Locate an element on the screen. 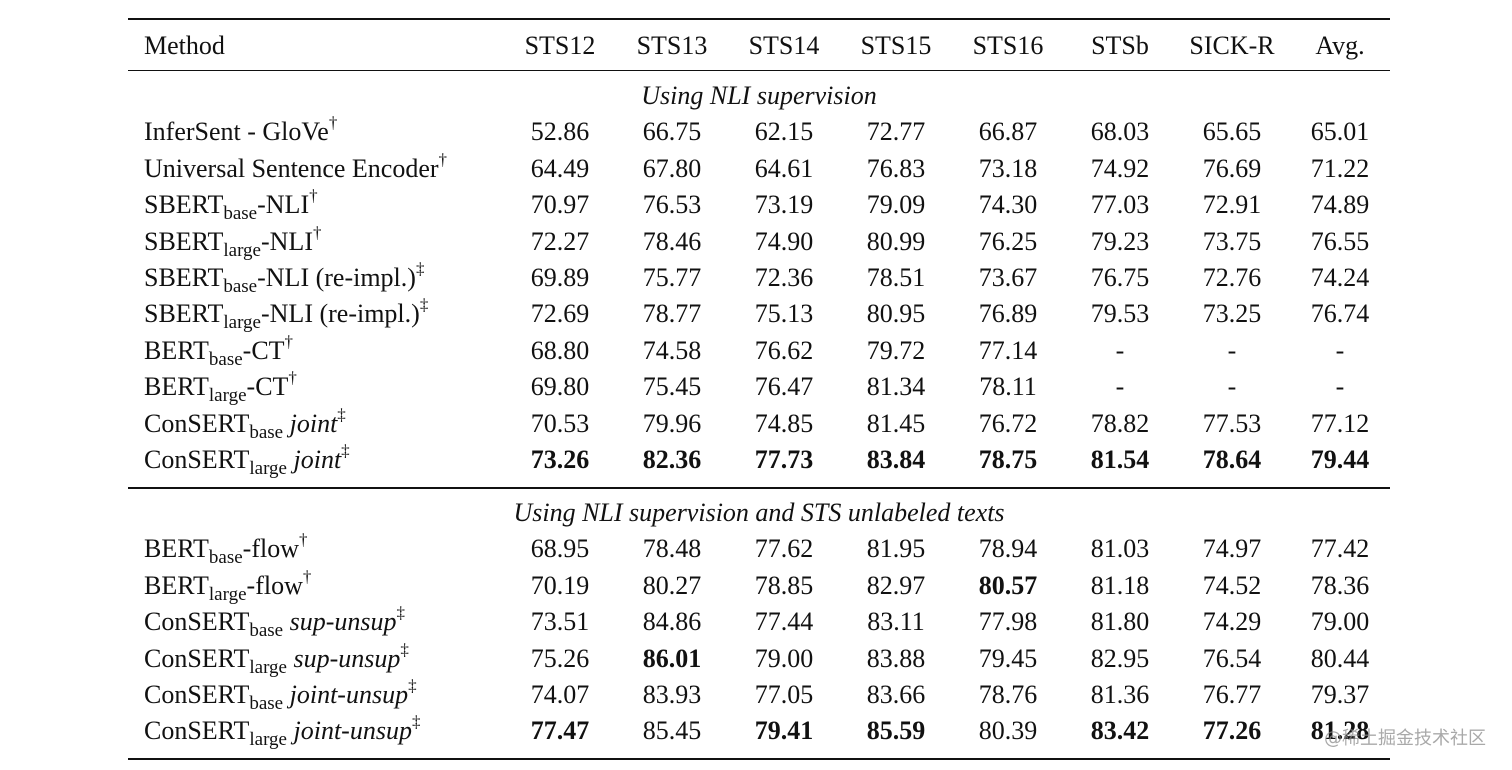 Image resolution: width=1512 pixels, height=770 pixels. score-cell: 83.11 is located at coordinates (896, 622).